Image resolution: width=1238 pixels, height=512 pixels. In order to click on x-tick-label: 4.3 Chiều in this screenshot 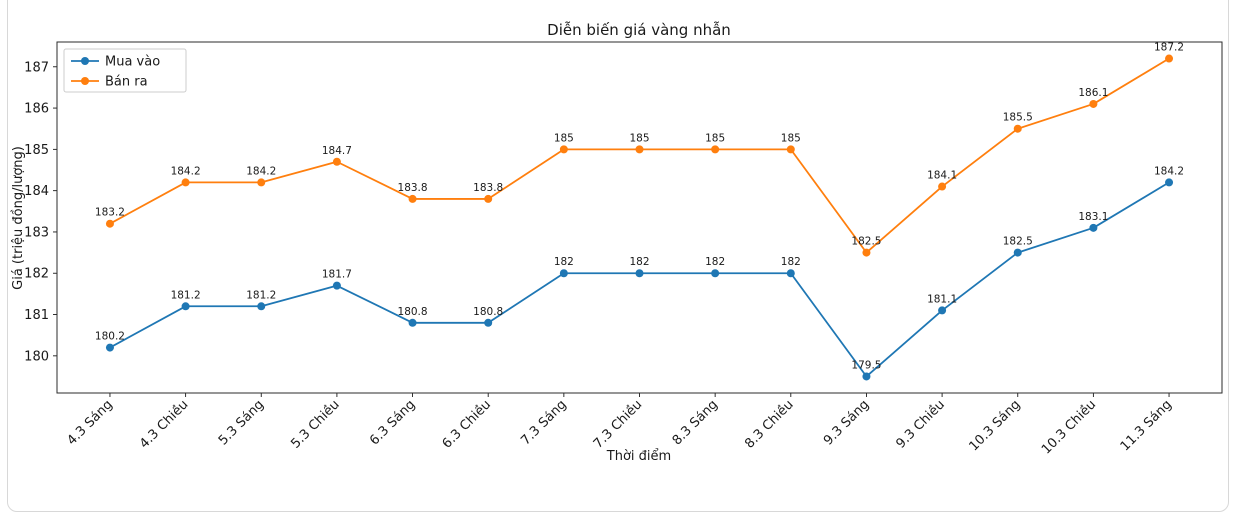, I will do `click(164, 424)`.